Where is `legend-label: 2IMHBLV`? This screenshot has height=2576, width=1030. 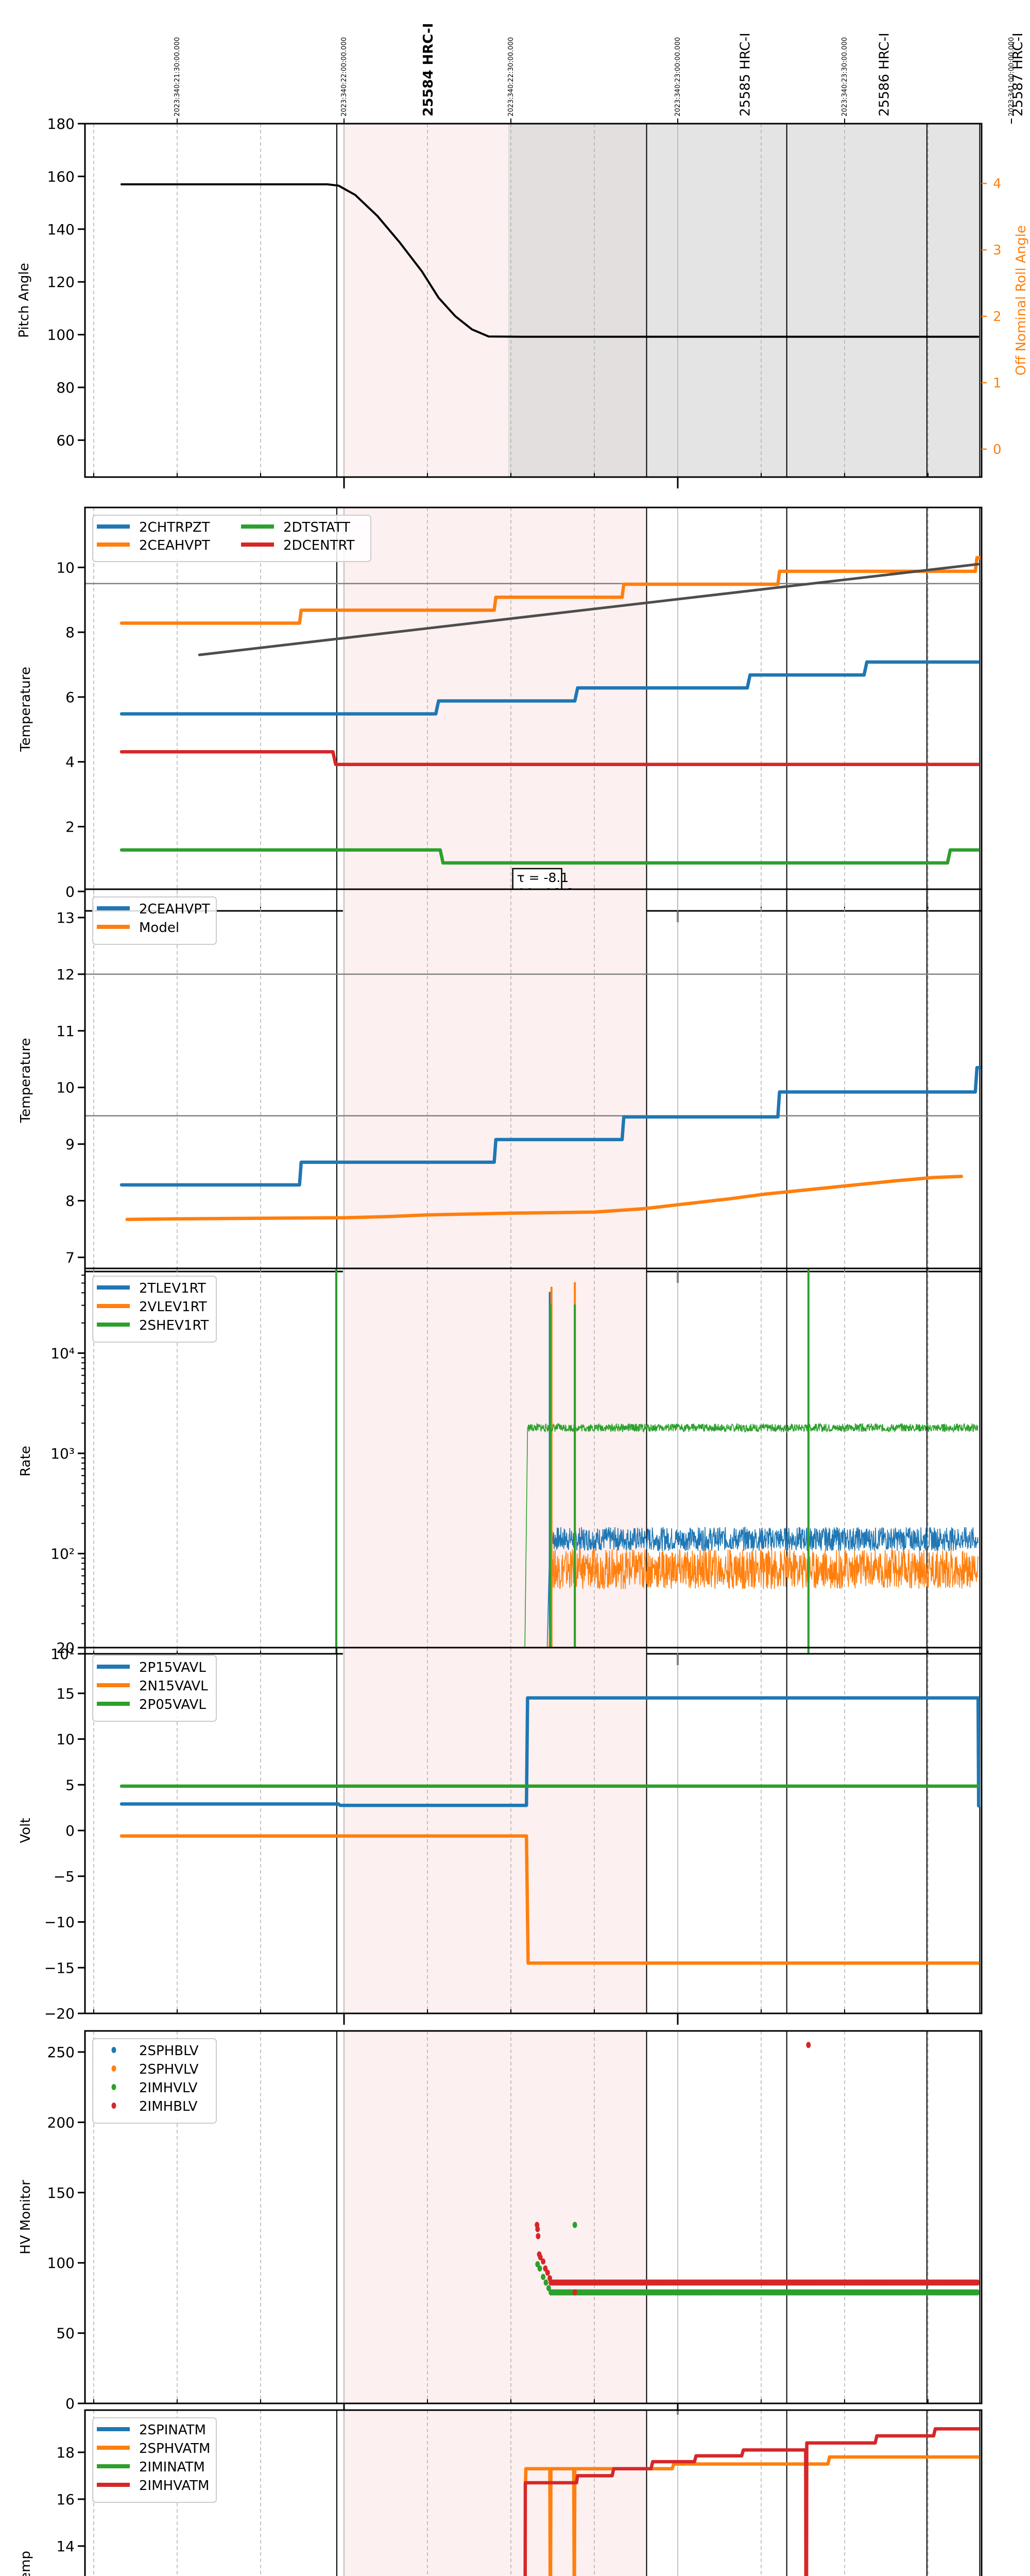 legend-label: 2IMHBLV is located at coordinates (168, 2106).